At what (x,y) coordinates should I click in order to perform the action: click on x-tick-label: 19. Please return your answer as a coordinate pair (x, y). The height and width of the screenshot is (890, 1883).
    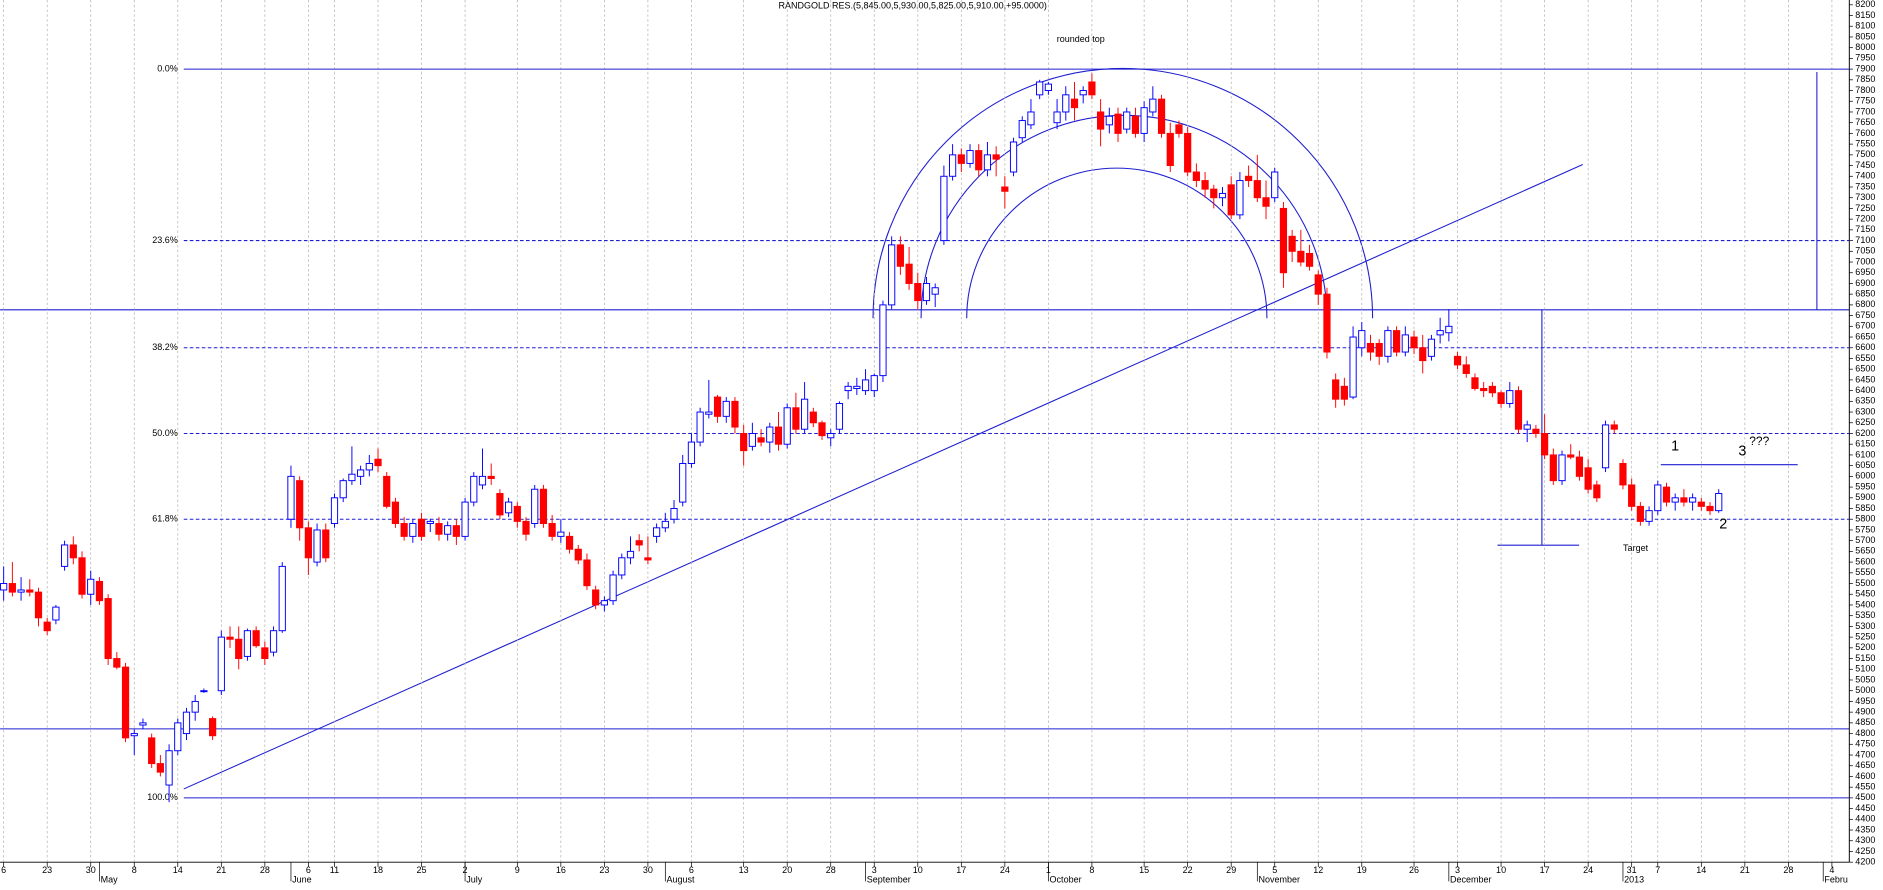
    Looking at the image, I should click on (1362, 870).